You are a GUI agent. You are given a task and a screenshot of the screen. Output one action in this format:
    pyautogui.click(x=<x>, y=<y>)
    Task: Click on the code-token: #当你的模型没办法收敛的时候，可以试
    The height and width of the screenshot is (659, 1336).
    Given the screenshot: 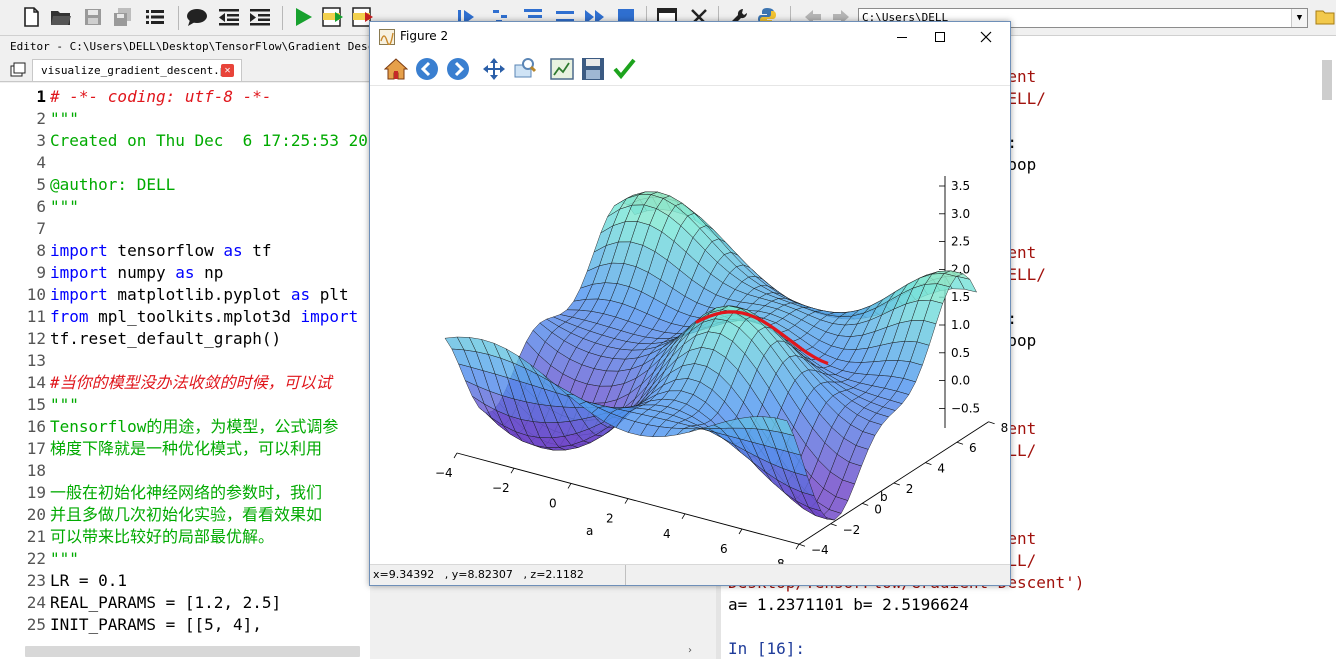 What is the action you would take?
    pyautogui.click(x=191, y=382)
    